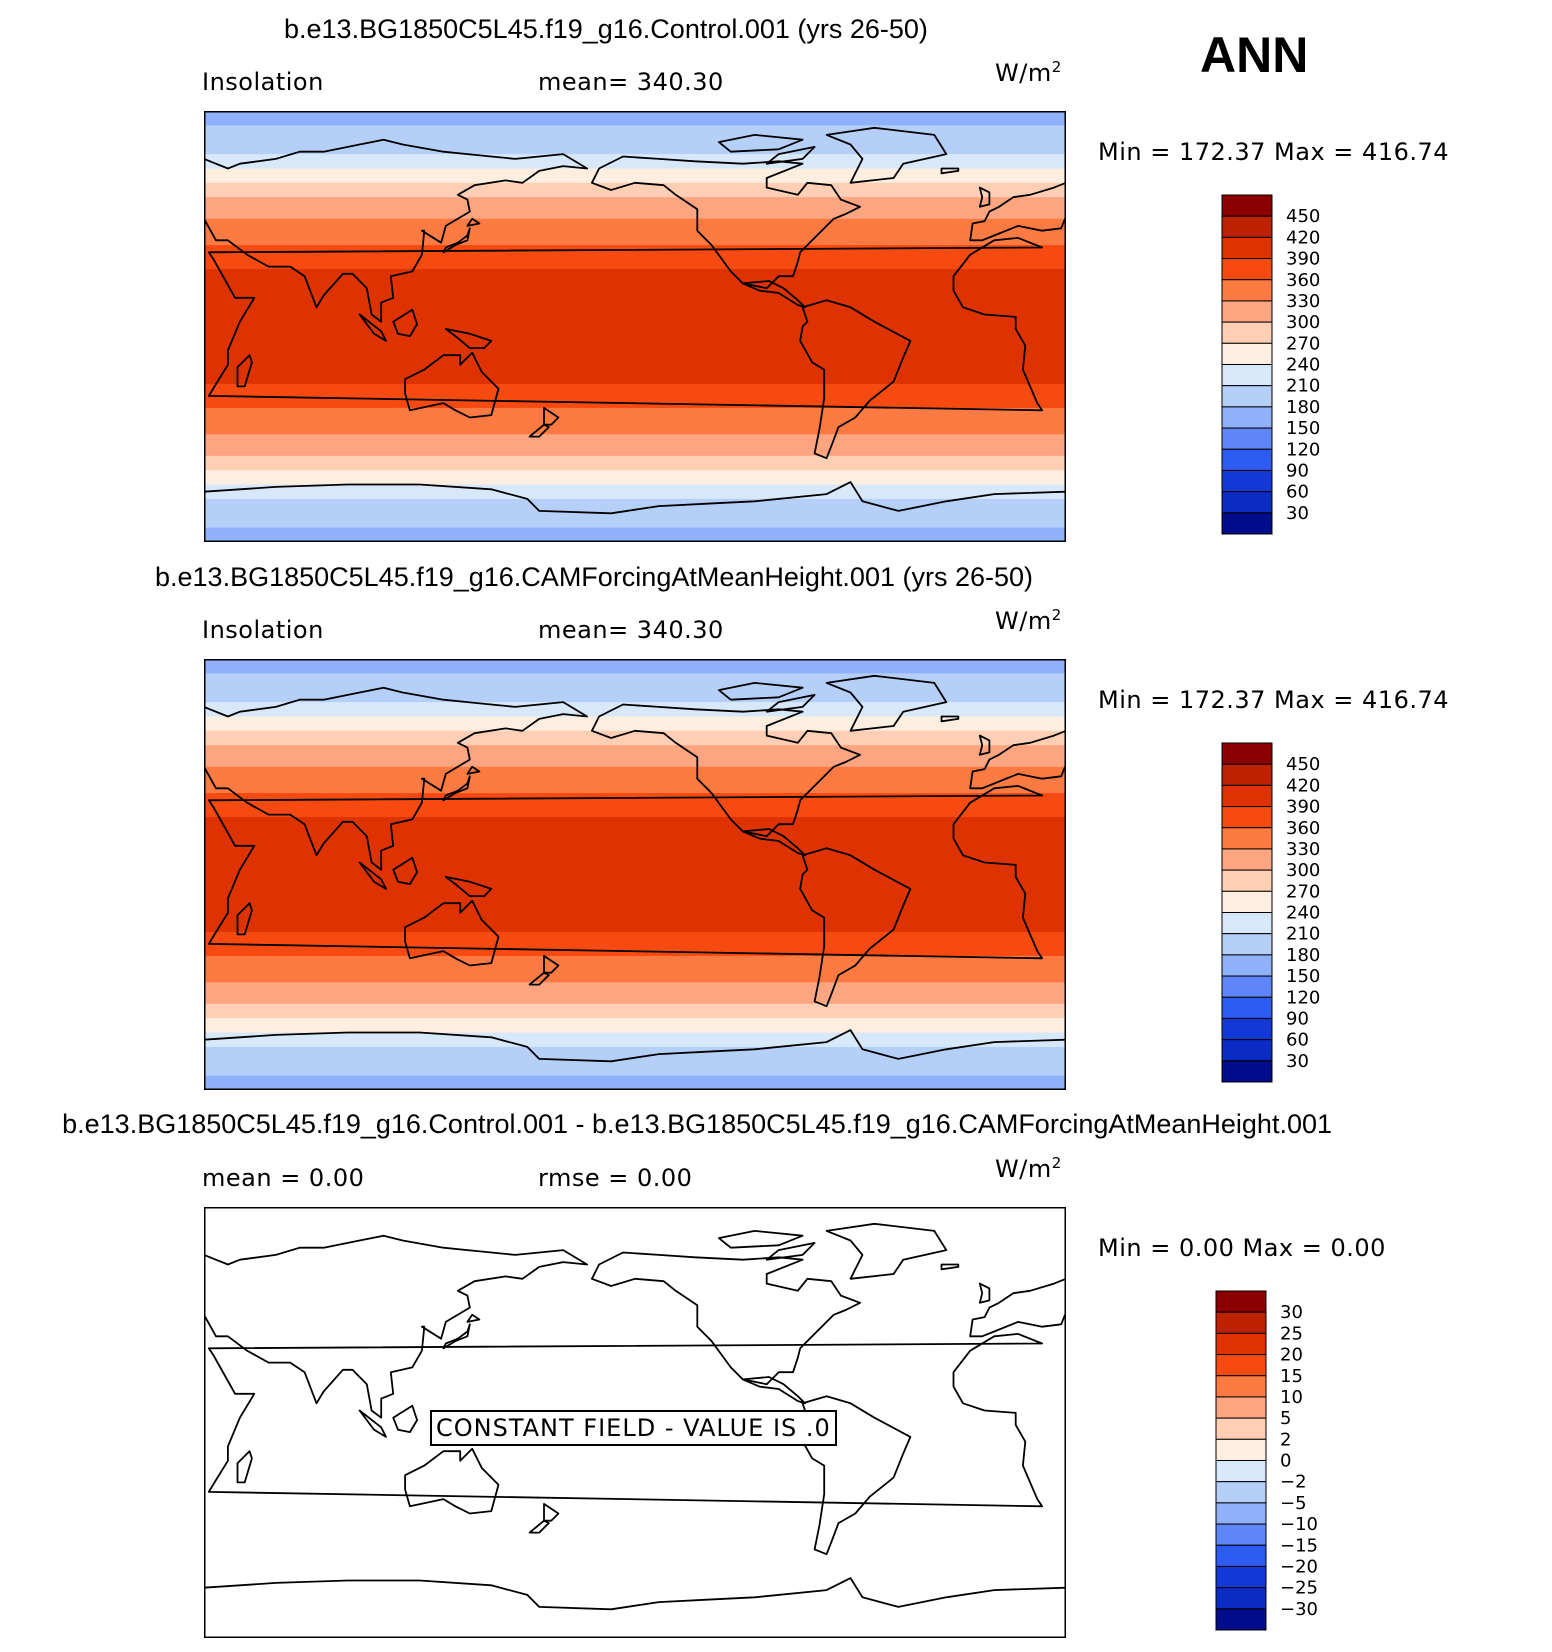 Image resolution: width=1552 pixels, height=1652 pixels. Describe the element at coordinates (1285, 1418) in the screenshot. I see `colorbar-tick-label: 5` at that location.